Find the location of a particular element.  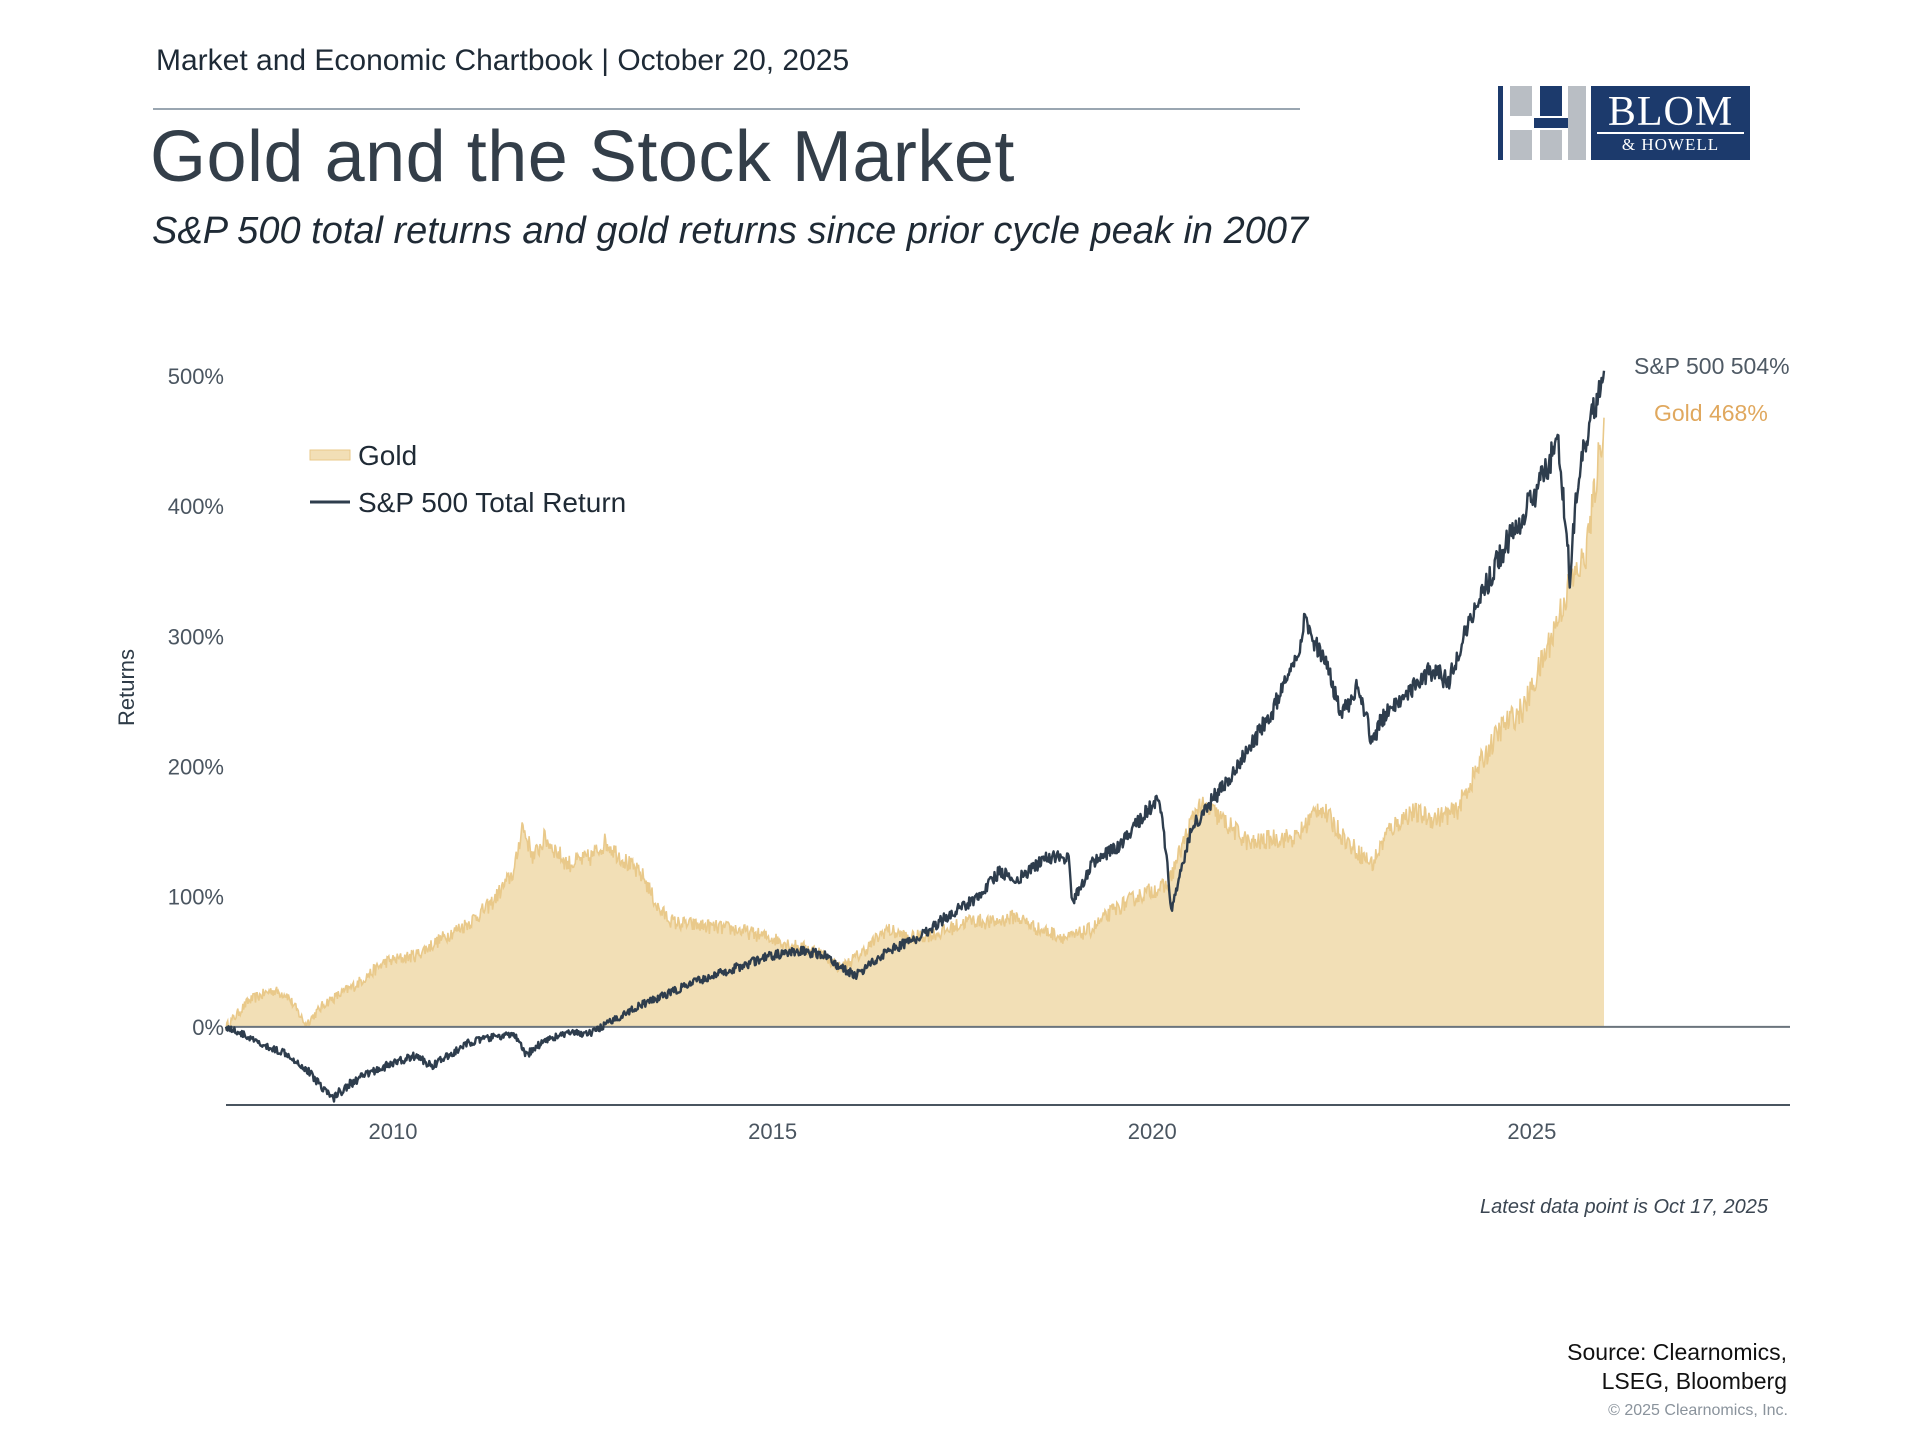

copyright: © 2025 Clearnomics, Inc. is located at coordinates (1698, 1410).